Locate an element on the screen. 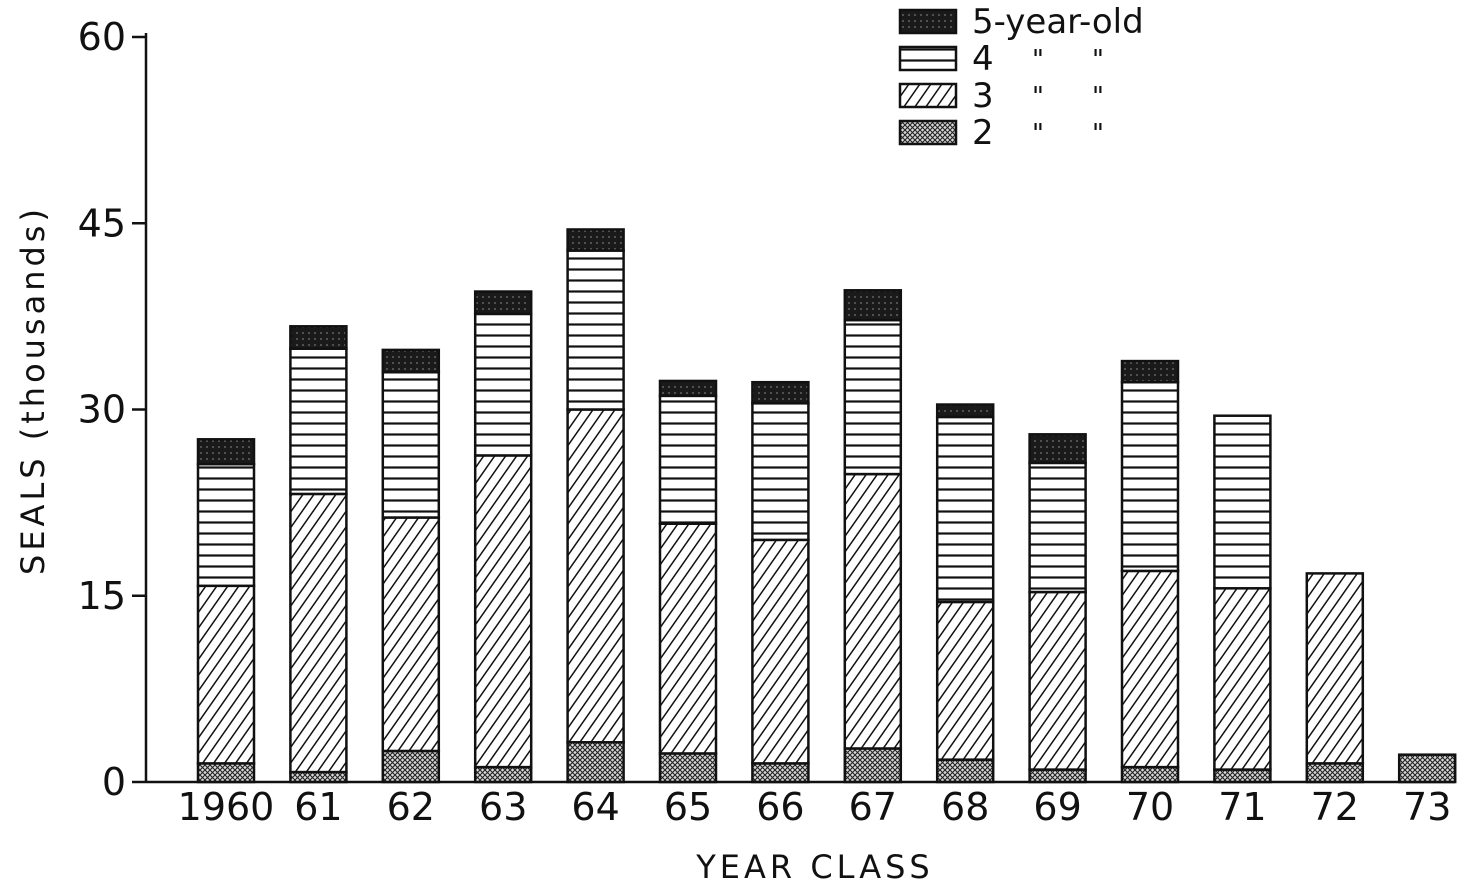 This screenshot has width=1462, height=887. x-tick-label: 69 is located at coordinates (1057, 807).